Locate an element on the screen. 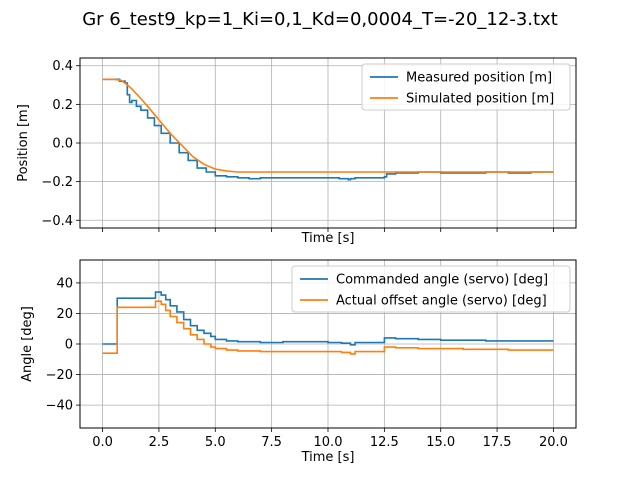 This screenshot has width=640, height=480. x-tick-label: 0.0 is located at coordinates (102, 442).